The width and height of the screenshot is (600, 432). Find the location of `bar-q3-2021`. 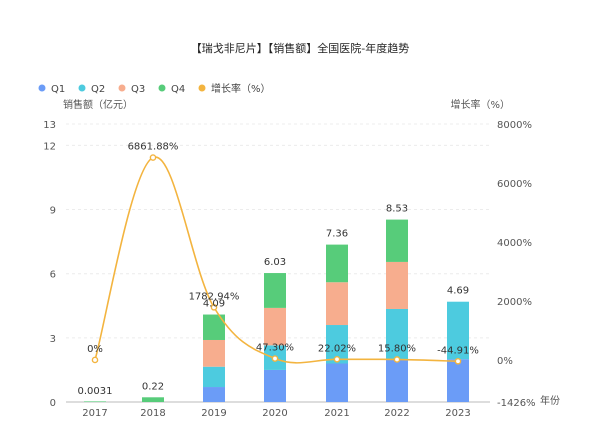

bar-q3-2021 is located at coordinates (337, 304).